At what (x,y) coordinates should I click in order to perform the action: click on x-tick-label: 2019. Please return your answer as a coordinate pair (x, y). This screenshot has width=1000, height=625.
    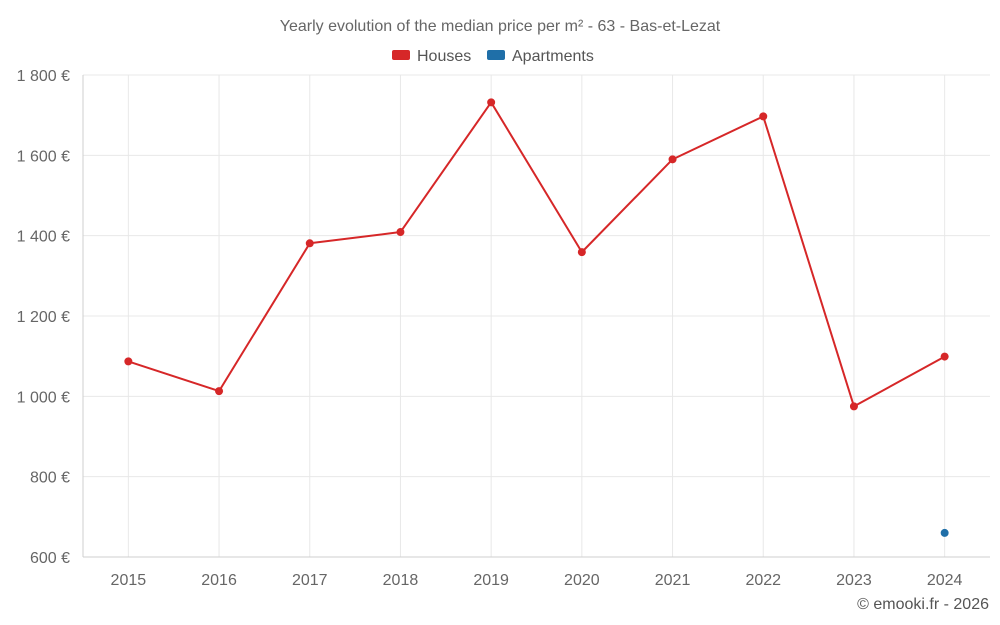
    Looking at the image, I should click on (491, 580).